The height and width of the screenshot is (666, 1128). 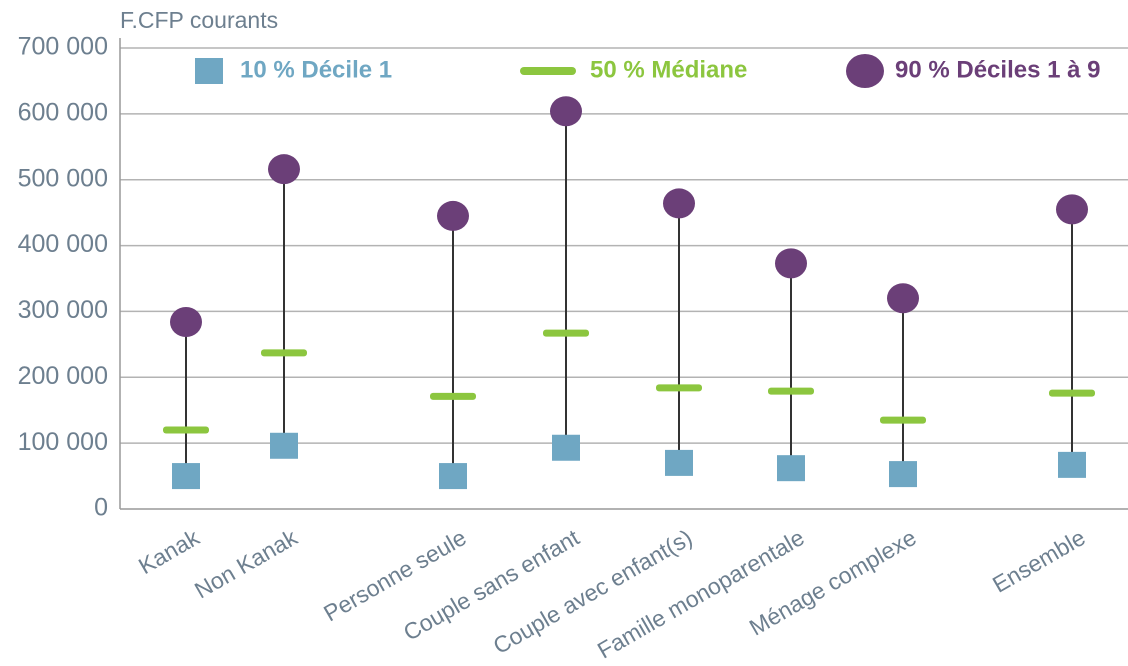 What do you see at coordinates (701, 593) in the screenshot?
I see `x-tick-label: Famille monoparentale` at bounding box center [701, 593].